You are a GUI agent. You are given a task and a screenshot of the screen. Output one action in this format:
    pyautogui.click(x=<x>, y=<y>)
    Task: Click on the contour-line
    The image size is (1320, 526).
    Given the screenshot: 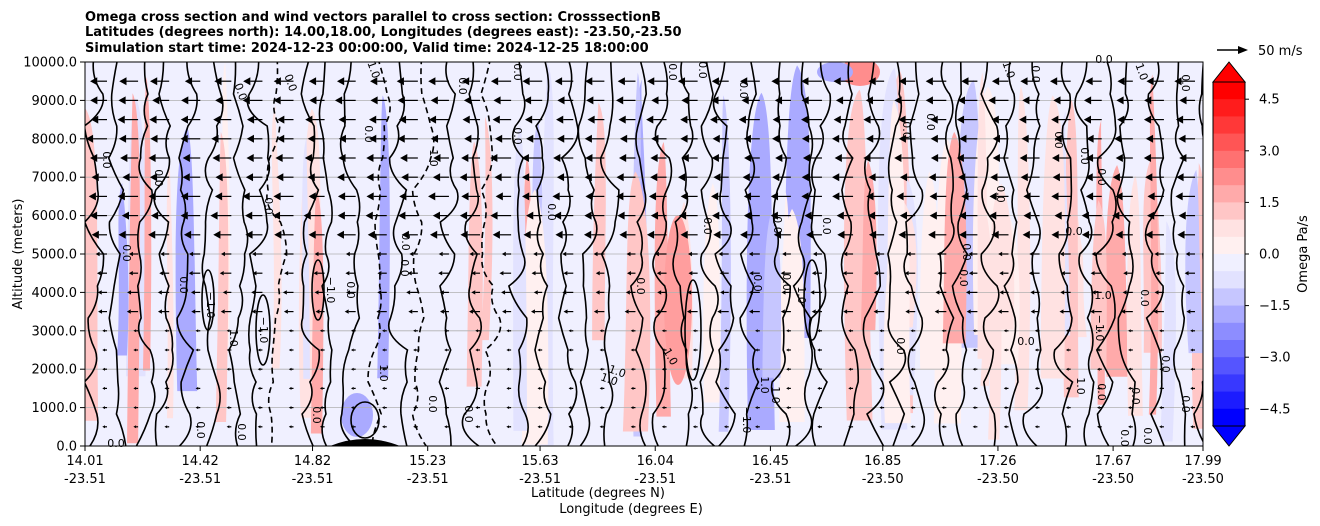 What is the action you would take?
    pyautogui.click(x=238, y=254)
    